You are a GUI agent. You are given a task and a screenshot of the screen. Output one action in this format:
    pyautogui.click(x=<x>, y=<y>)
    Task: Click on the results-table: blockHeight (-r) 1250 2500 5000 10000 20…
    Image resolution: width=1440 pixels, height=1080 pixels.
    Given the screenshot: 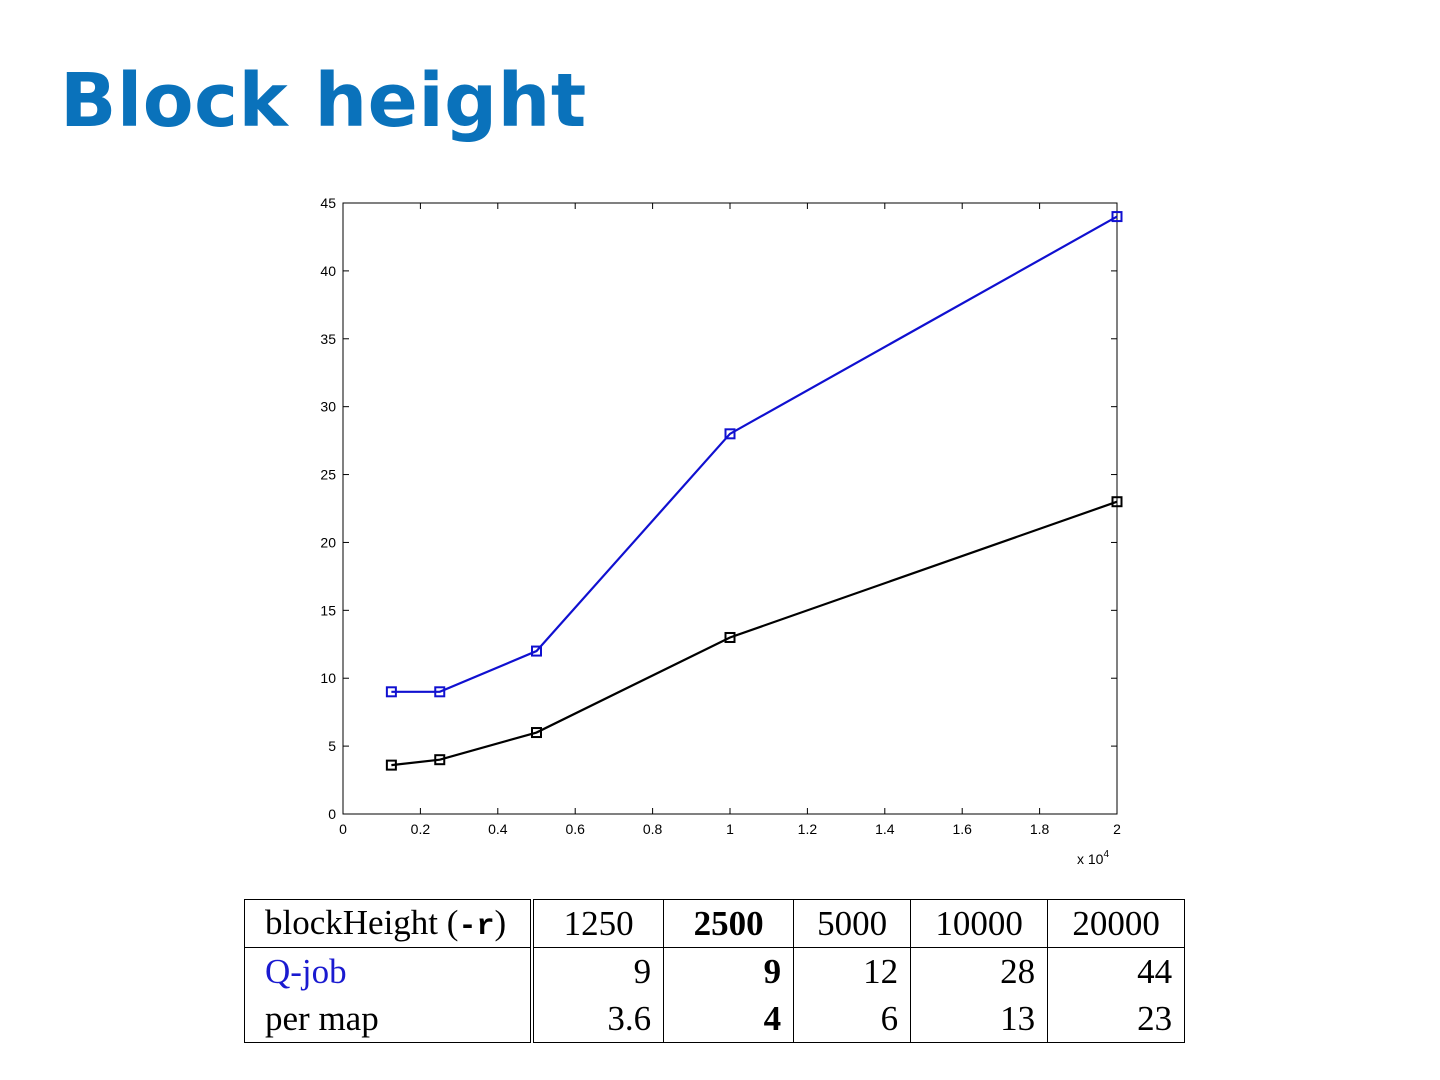 What is the action you would take?
    pyautogui.click(x=715, y=971)
    